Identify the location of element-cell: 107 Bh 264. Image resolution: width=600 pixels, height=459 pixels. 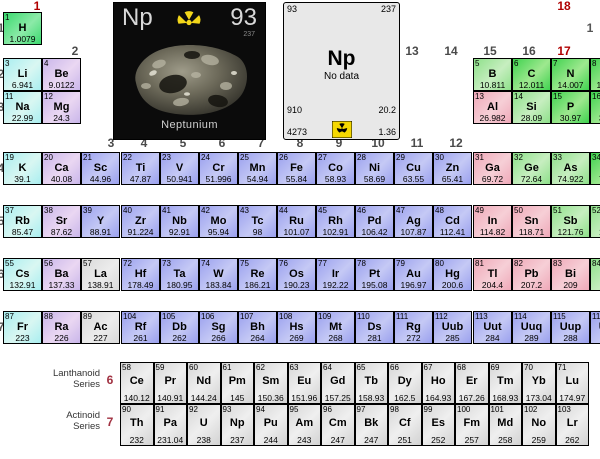
(257, 327).